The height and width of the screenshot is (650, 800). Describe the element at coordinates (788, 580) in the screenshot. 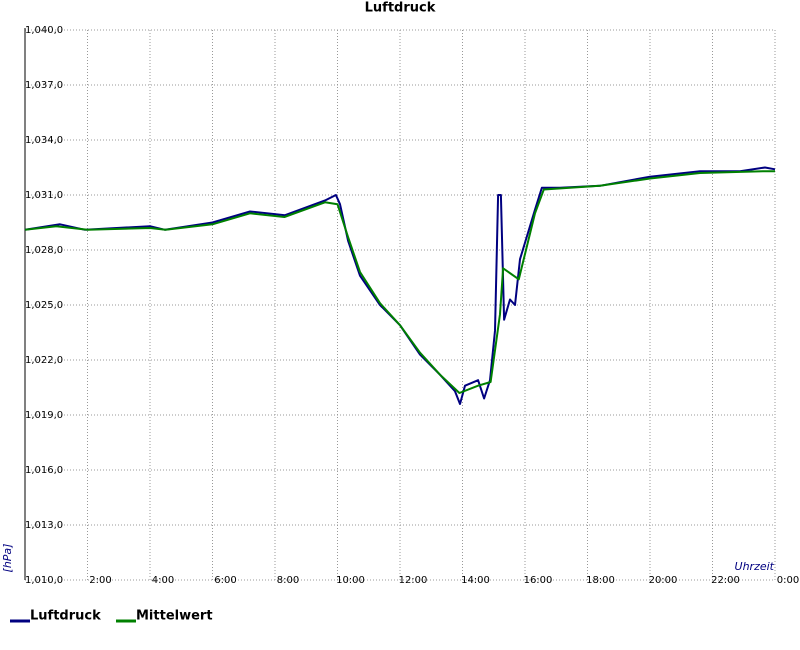

I see `x-tick-label: 0:00` at that location.